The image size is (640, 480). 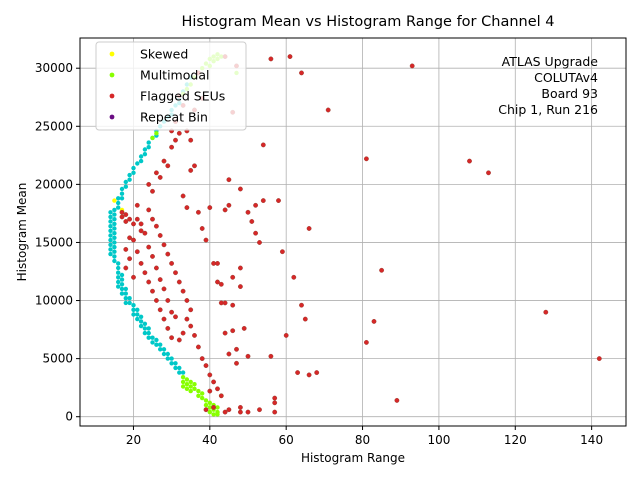 What do you see at coordinates (286, 440) in the screenshot?
I see `x-tick-label: 60` at bounding box center [286, 440].